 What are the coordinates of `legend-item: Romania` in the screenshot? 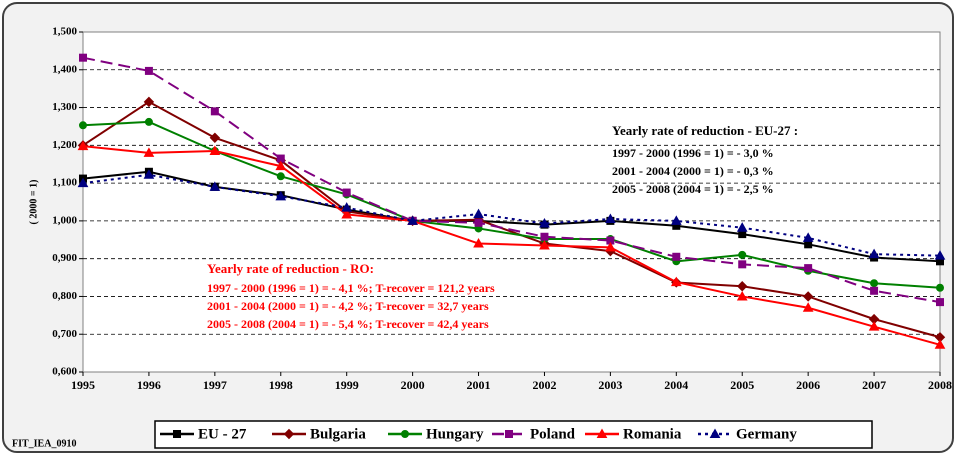 It's located at (633, 434).